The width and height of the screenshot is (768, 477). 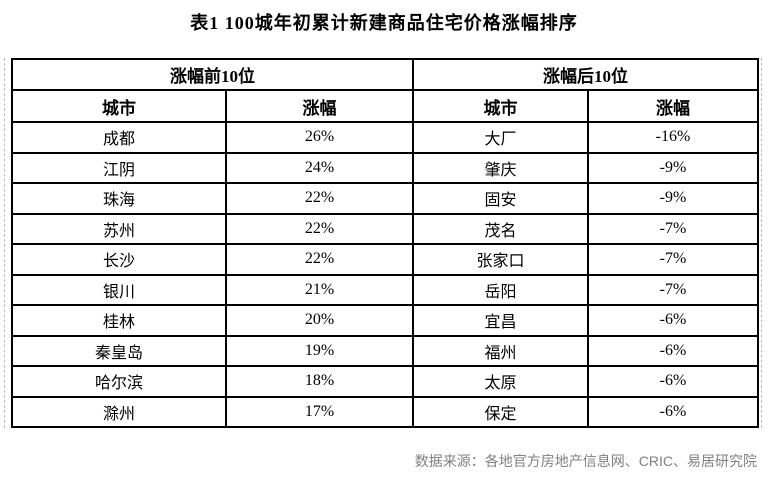 I want to click on table-row: 长沙 22% 张家口 -7%, so click(x=385, y=259).